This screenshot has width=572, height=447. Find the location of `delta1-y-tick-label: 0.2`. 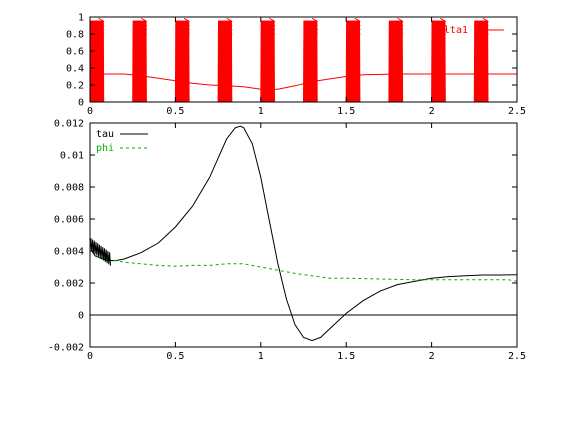

delta1-y-tick-label: 0.2 is located at coordinates (75, 86).